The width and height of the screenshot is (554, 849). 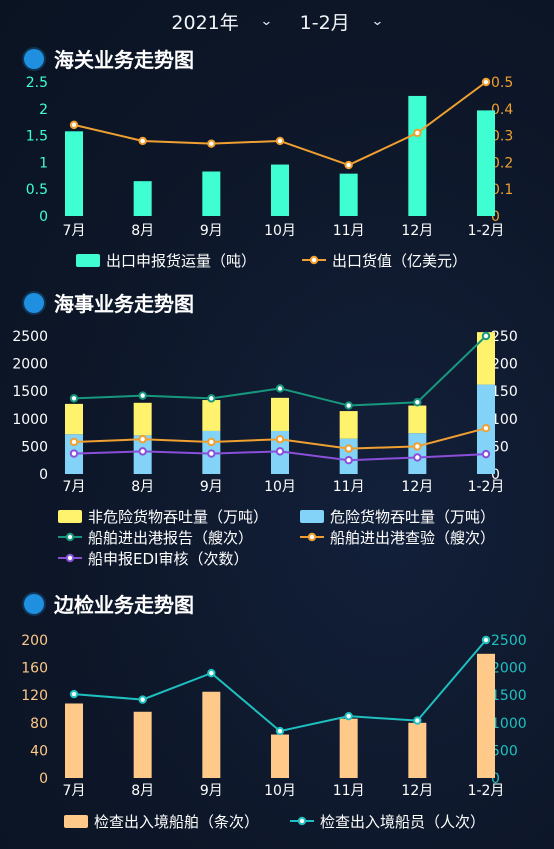 I want to click on year-select-value: 2021年, so click(x=205, y=22).